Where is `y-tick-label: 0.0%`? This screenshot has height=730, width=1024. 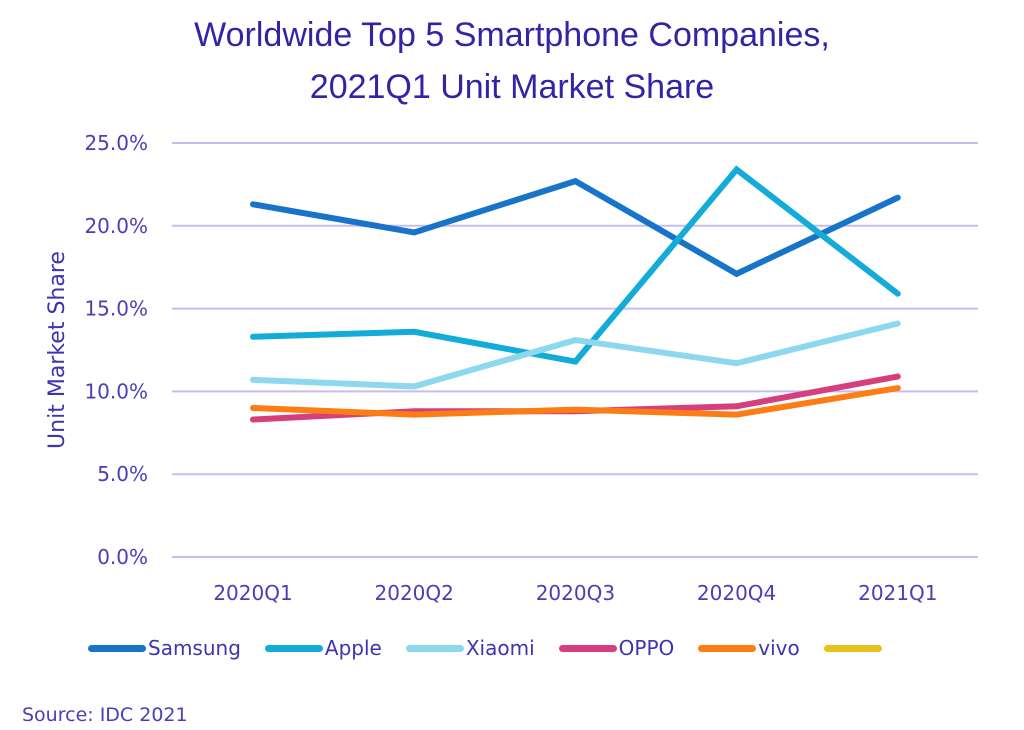
y-tick-label: 0.0% is located at coordinates (122, 557).